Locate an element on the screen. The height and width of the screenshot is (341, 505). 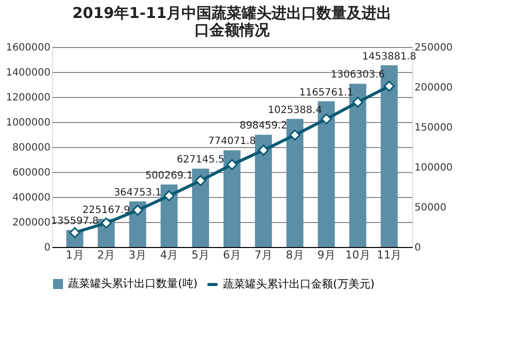
x-tick-label: 3月 is located at coordinates (137, 255).